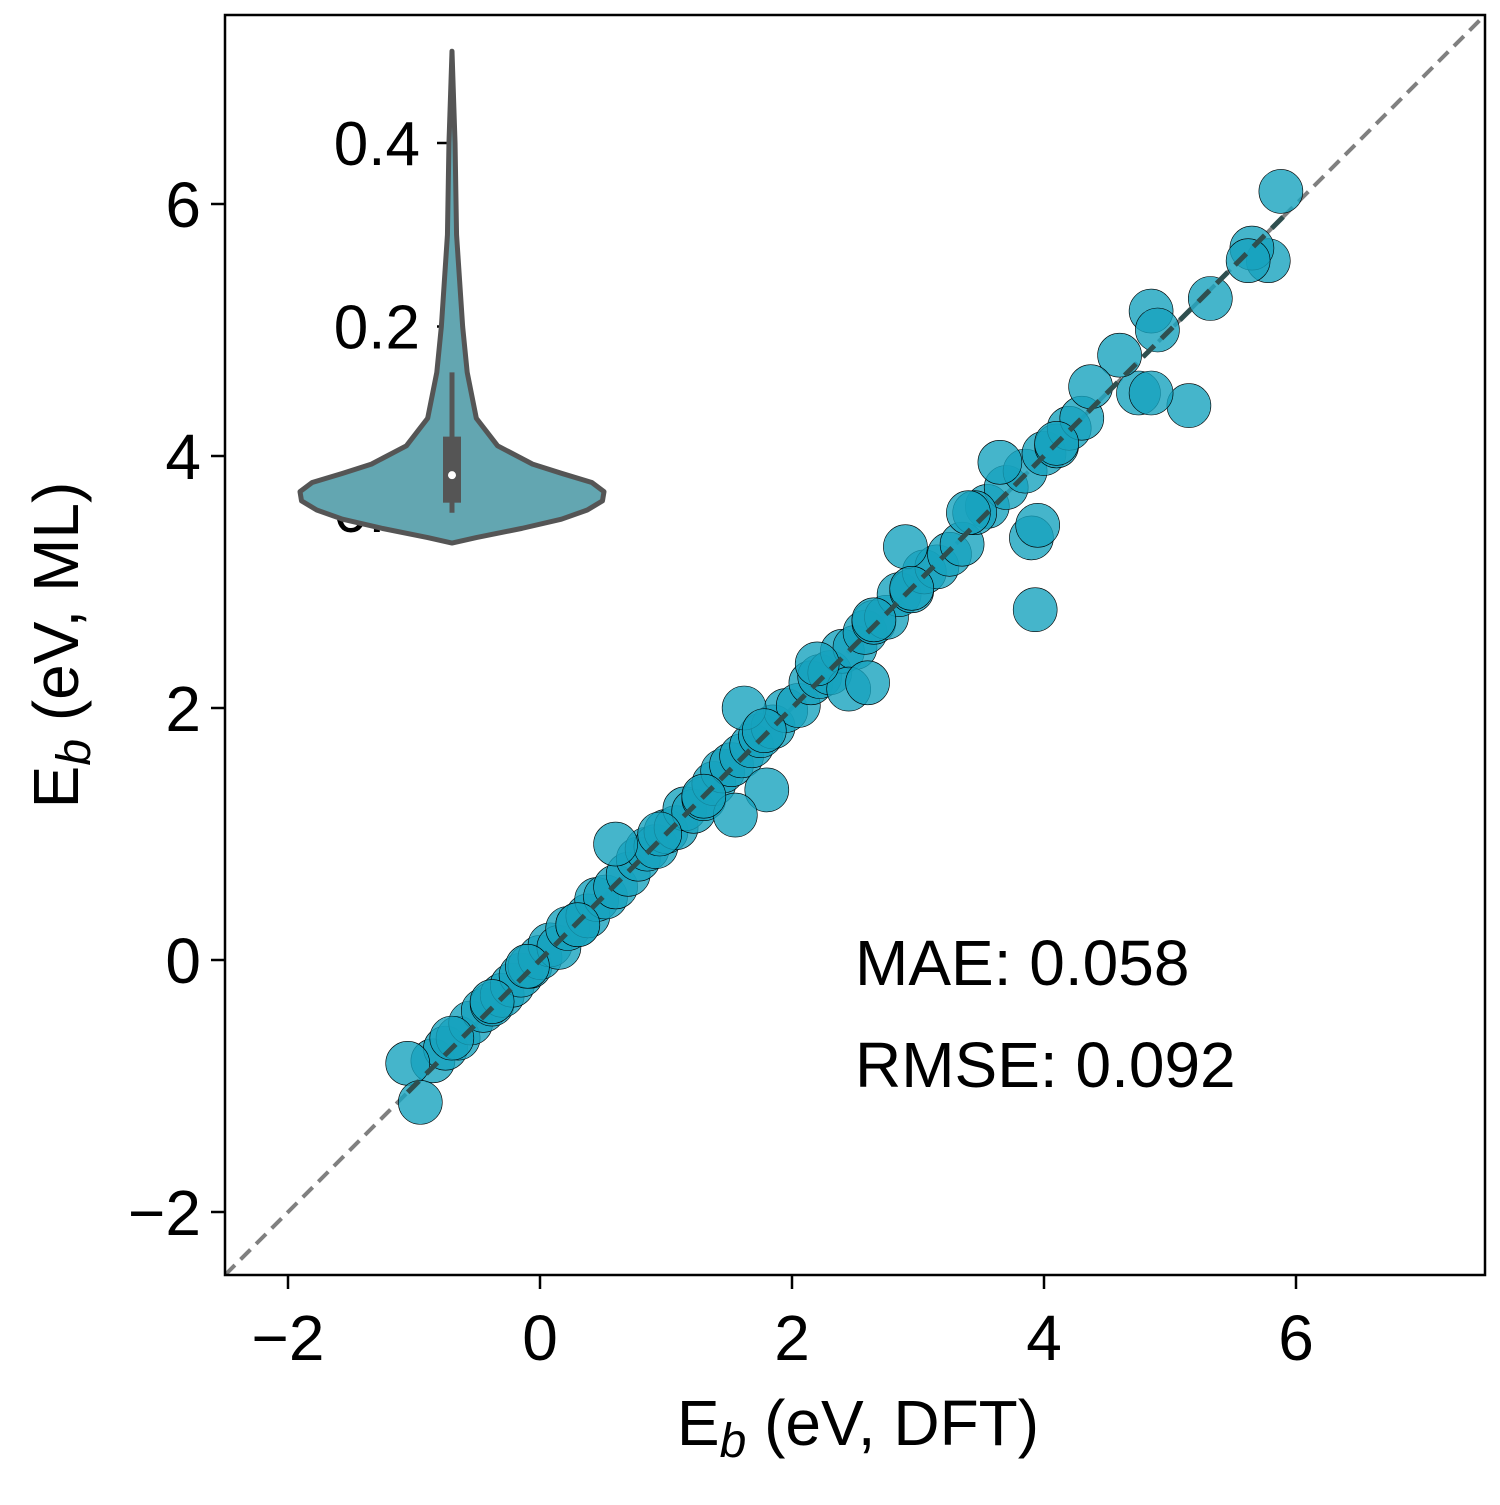 The width and height of the screenshot is (1500, 1505). Describe the element at coordinates (183, 709) in the screenshot. I see `y-tick-label: 2` at that location.